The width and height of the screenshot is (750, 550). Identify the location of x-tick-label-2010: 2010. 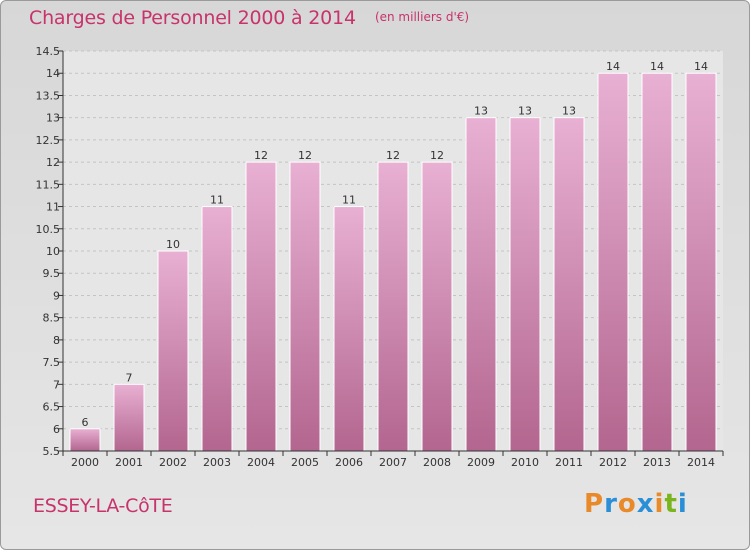
(525, 462).